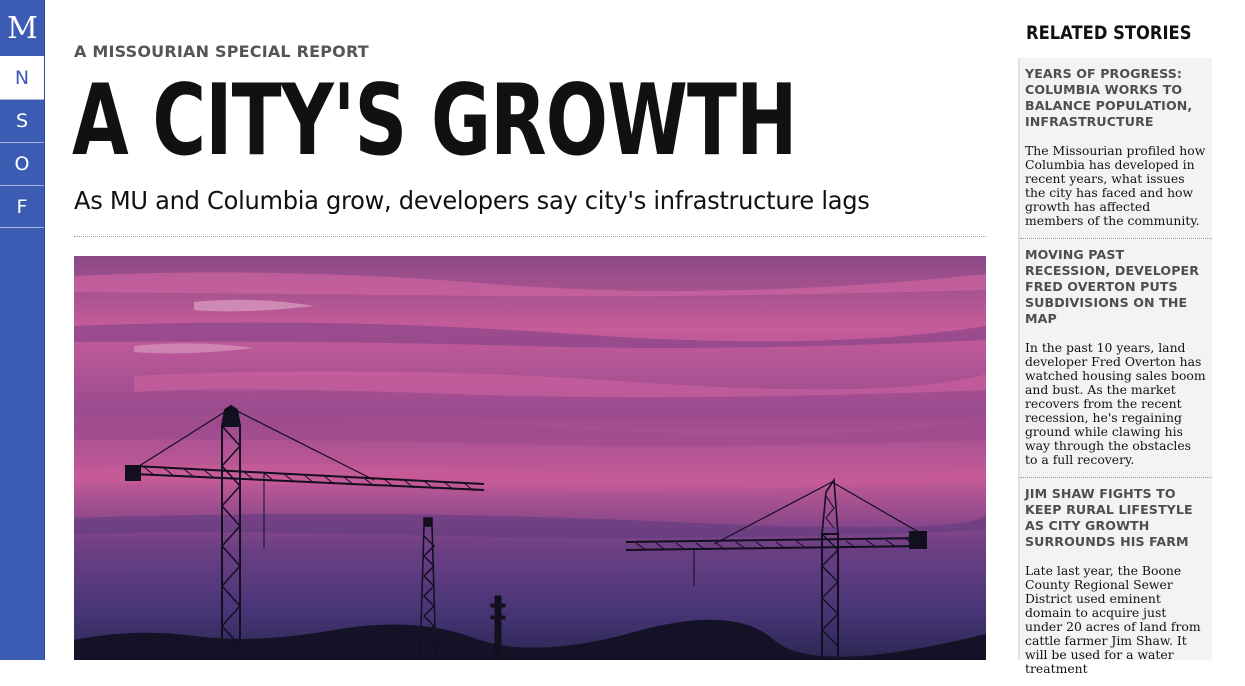  I want to click on nav-item-s: S, so click(22, 120).